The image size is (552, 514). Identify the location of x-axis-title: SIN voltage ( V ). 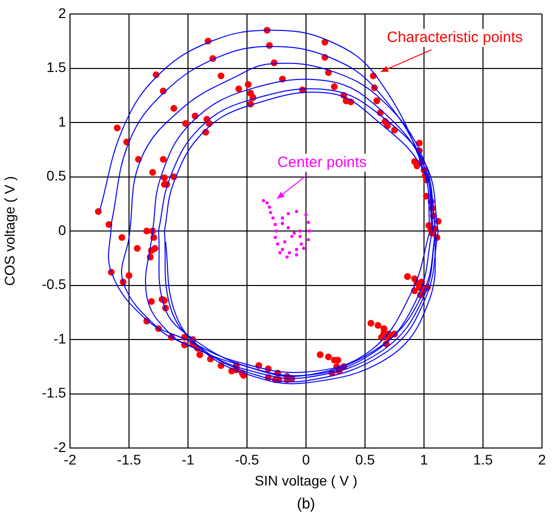
(306, 480).